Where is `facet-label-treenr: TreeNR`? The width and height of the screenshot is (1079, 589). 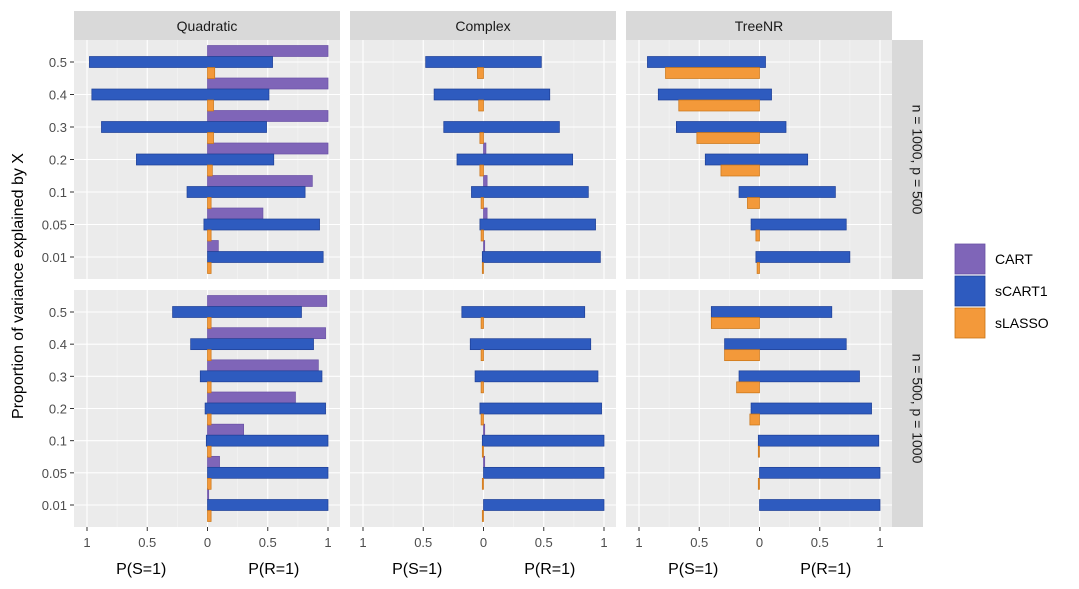
facet-label-treenr: TreeNR is located at coordinates (759, 26).